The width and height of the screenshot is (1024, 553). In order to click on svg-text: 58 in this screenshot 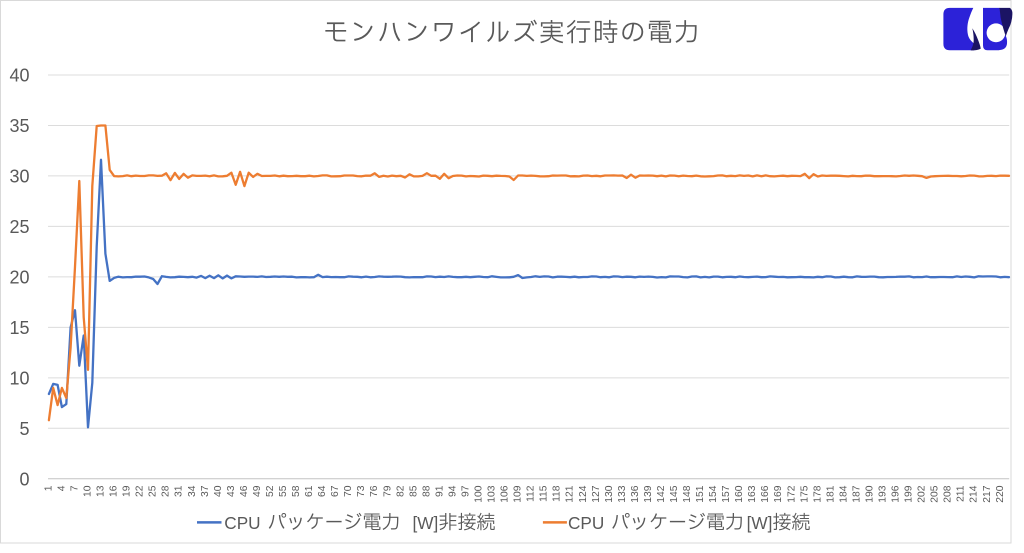, I will do `click(296, 491)`.